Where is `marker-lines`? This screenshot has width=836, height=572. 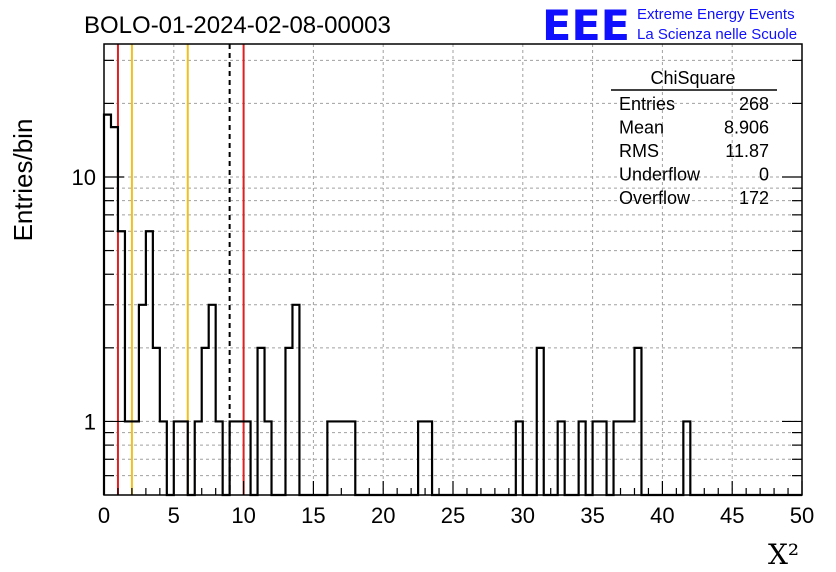
marker-lines is located at coordinates (180, 269).